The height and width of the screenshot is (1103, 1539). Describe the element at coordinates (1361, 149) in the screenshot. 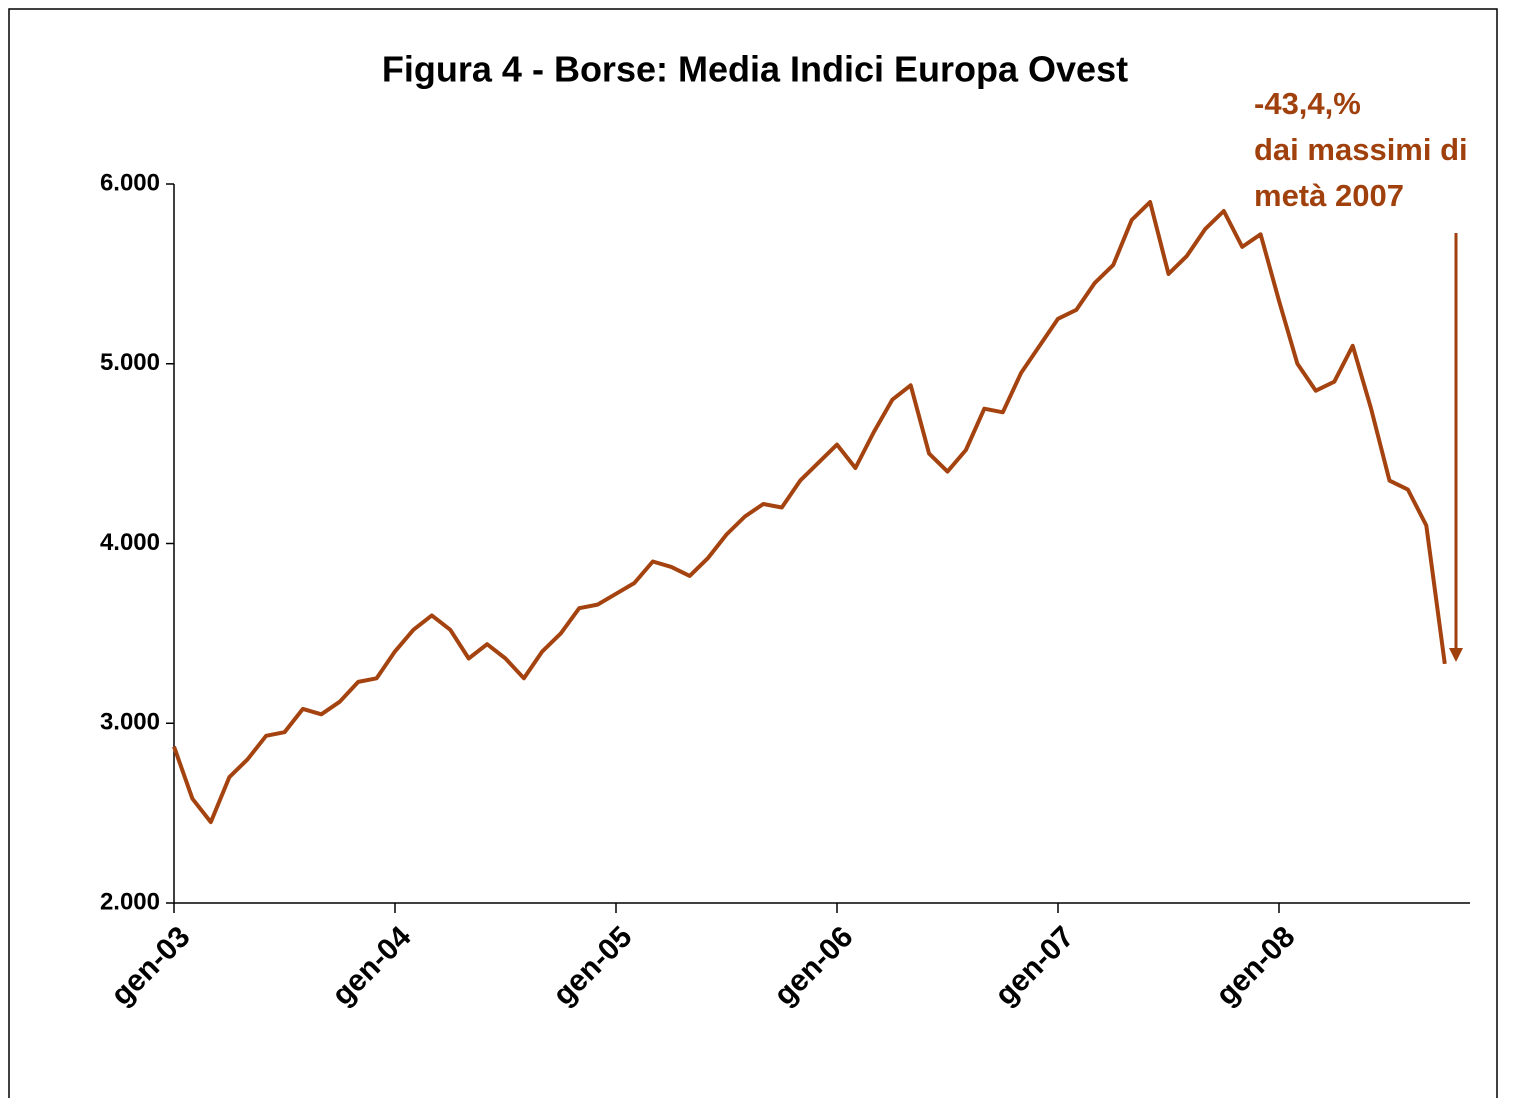

I see `annotation: dai massimi di` at that location.